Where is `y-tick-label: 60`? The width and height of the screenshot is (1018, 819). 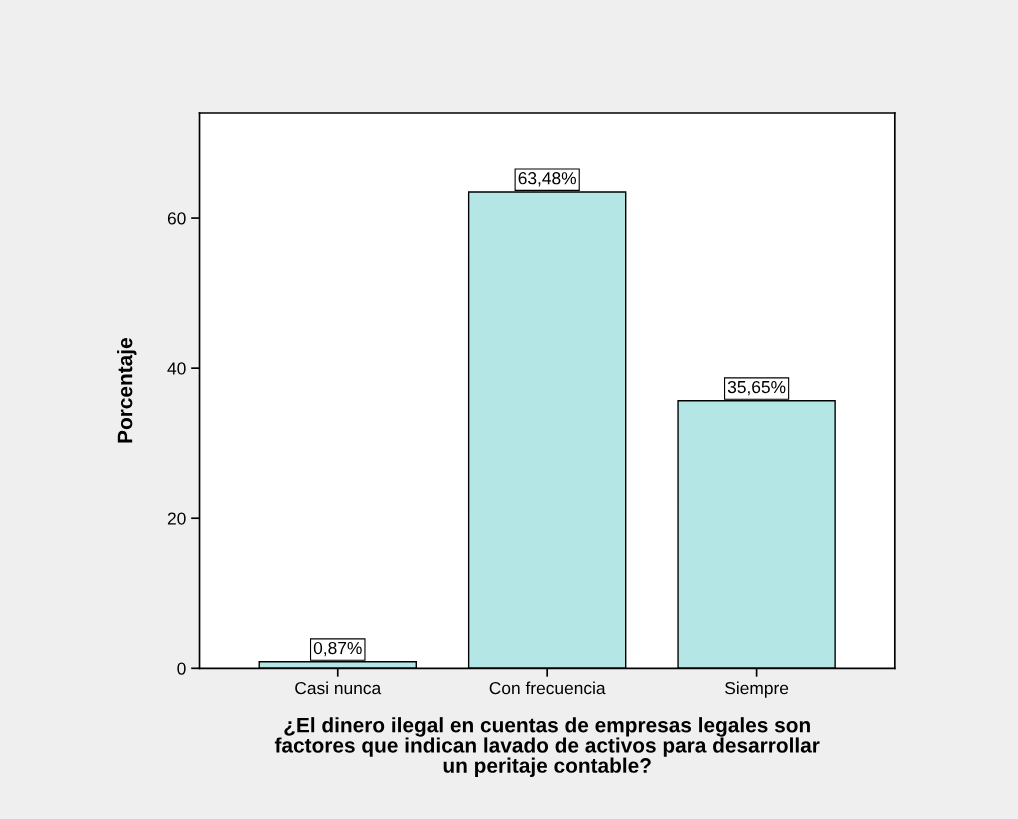
y-tick-label: 60 is located at coordinates (176, 218).